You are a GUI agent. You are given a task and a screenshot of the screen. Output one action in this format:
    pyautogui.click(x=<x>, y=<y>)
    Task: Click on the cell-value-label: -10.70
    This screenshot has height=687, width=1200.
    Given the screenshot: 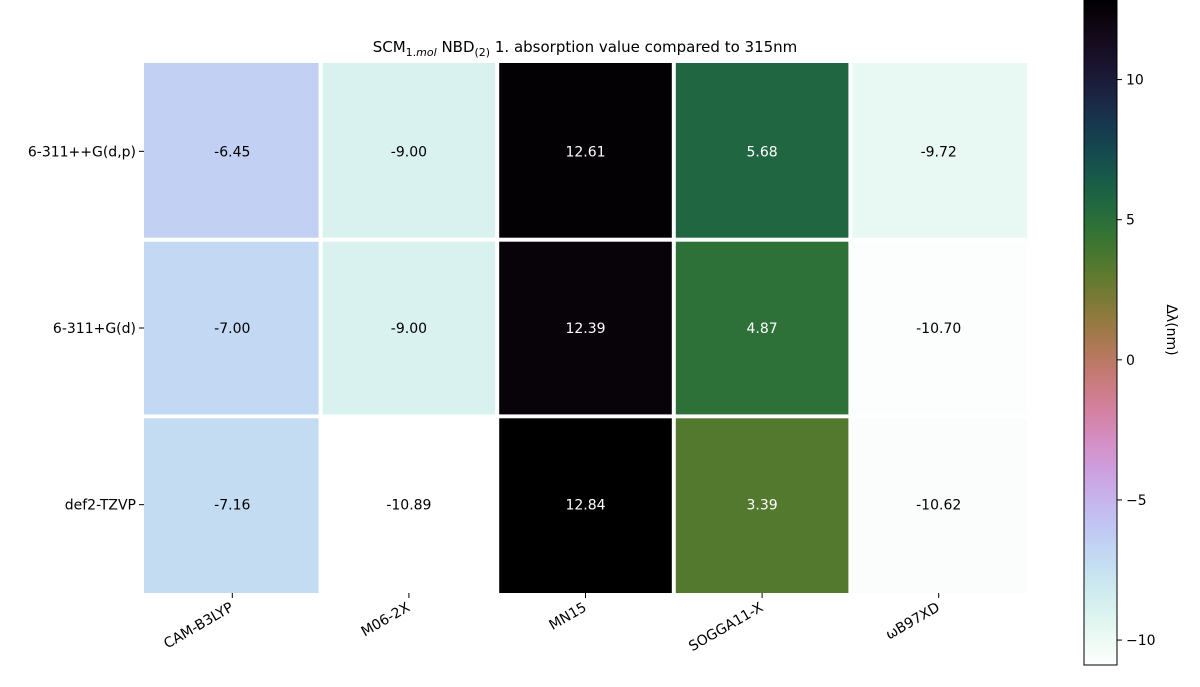 What is the action you would take?
    pyautogui.click(x=938, y=329)
    